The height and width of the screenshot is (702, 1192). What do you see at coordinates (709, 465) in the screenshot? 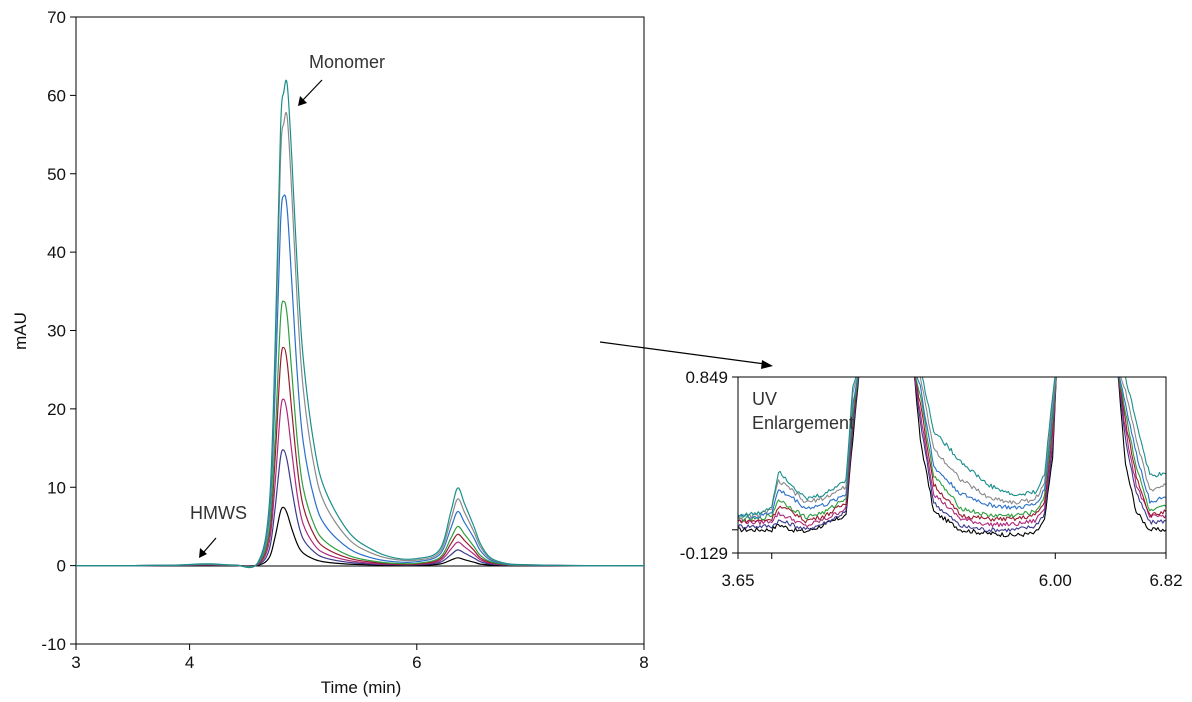
I see `inset-y-axis: 0.849 -0.129` at bounding box center [709, 465].